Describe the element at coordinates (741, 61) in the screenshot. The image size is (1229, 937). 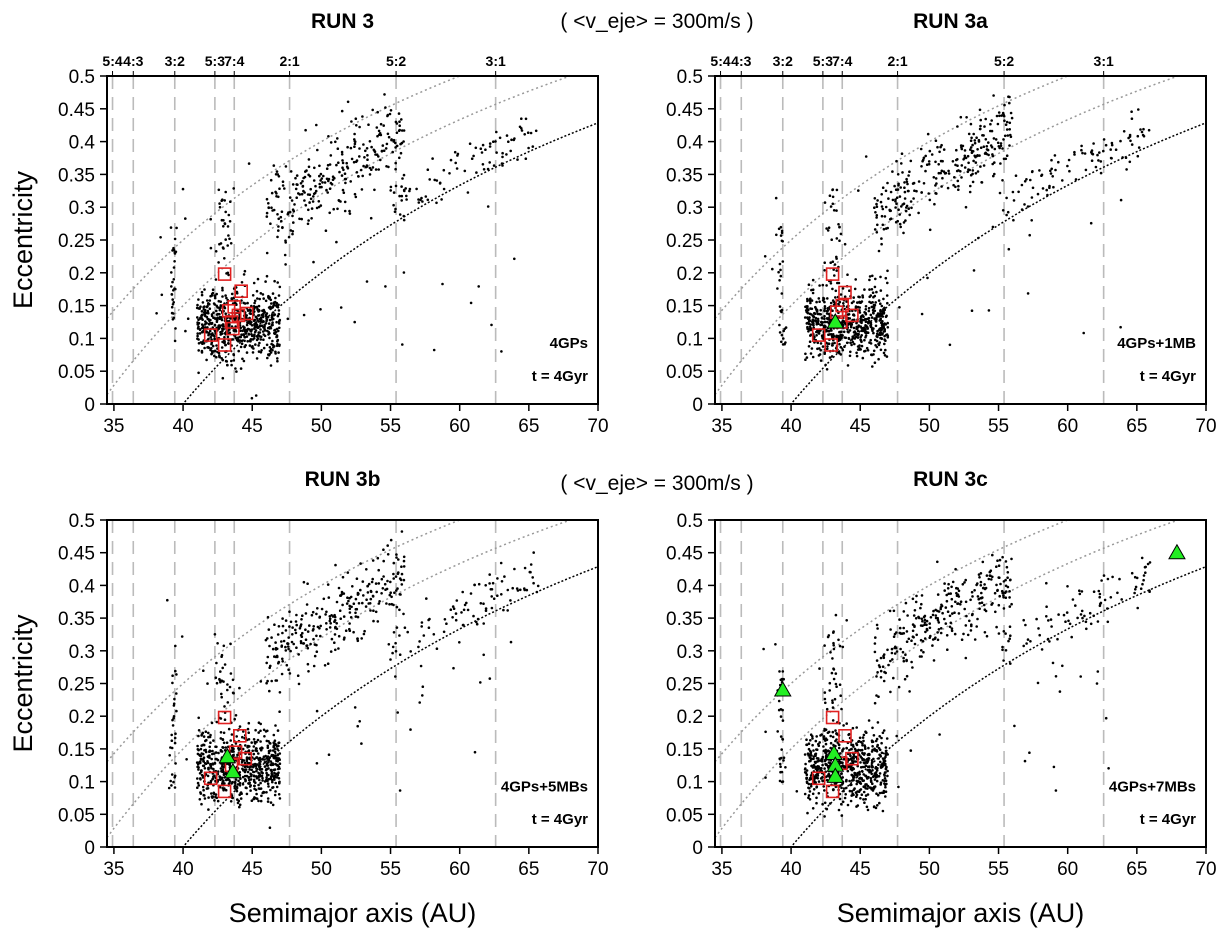
I see `resonance-label: 4:3` at that location.